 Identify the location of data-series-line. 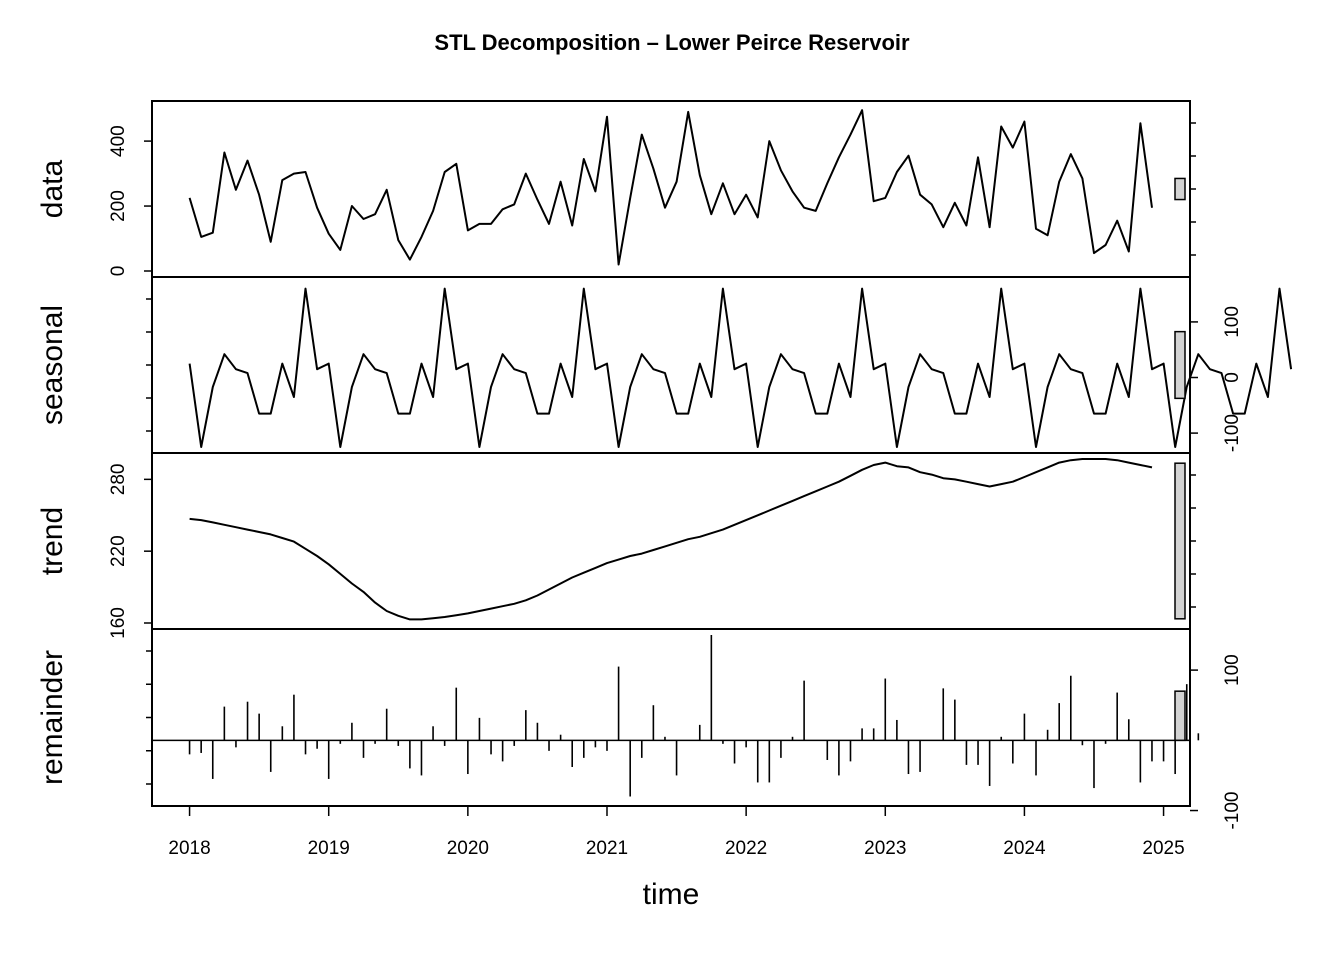
(670, 187).